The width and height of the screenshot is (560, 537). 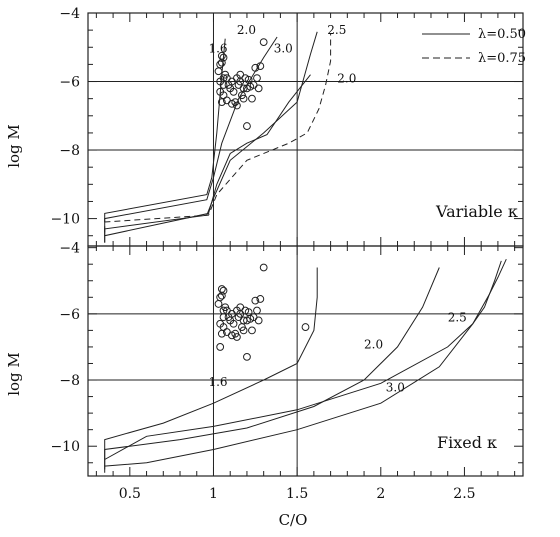 I want to click on panel-label-variable-kappa: Variable κ, so click(x=476, y=211).